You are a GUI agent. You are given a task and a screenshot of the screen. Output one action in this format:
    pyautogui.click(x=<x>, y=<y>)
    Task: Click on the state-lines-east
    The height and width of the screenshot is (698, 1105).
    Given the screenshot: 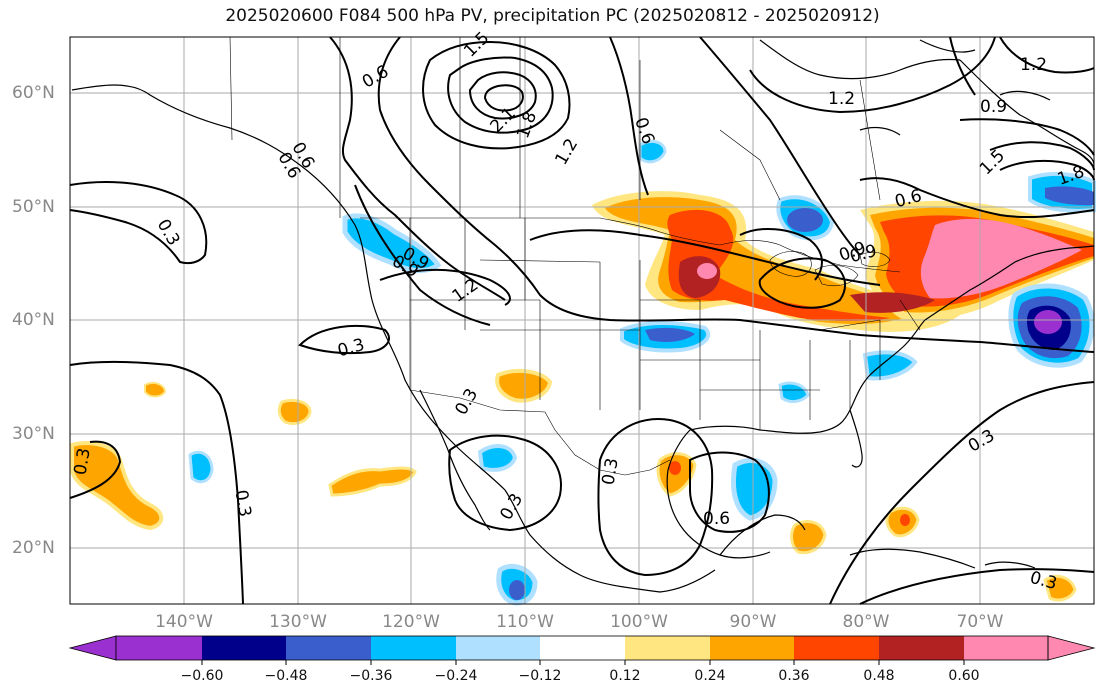 What is the action you would take?
    pyautogui.click(x=870, y=354)
    